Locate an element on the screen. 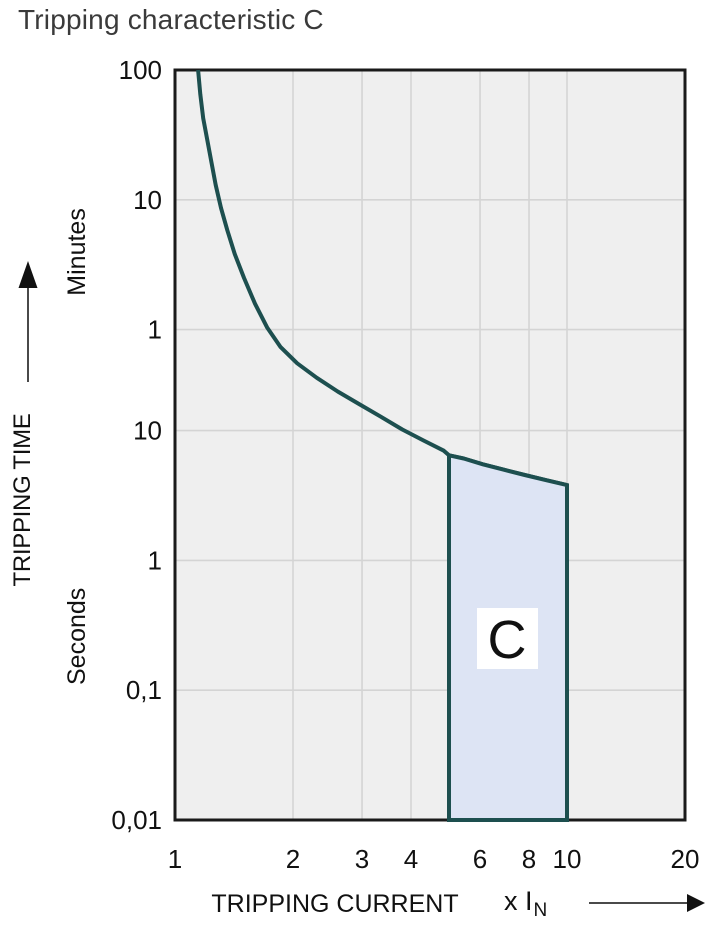 This screenshot has width=720, height=928. y-unit-label-minutes: Minutes is located at coordinates (77, 252).